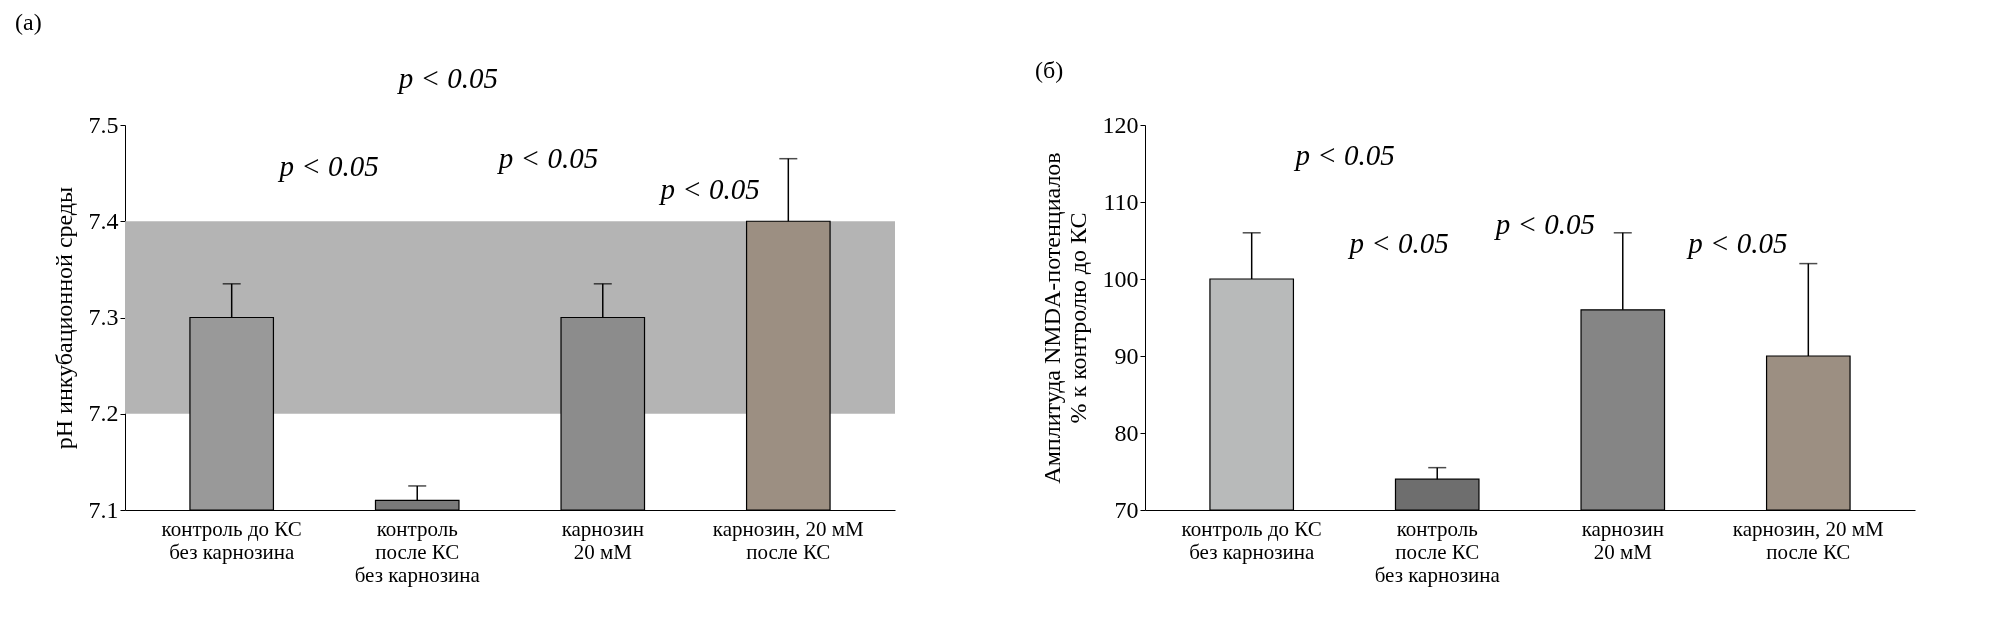 This screenshot has width=2015, height=642. Describe the element at coordinates (1126, 355) in the screenshot. I see `y-tick-label: 90` at that location.